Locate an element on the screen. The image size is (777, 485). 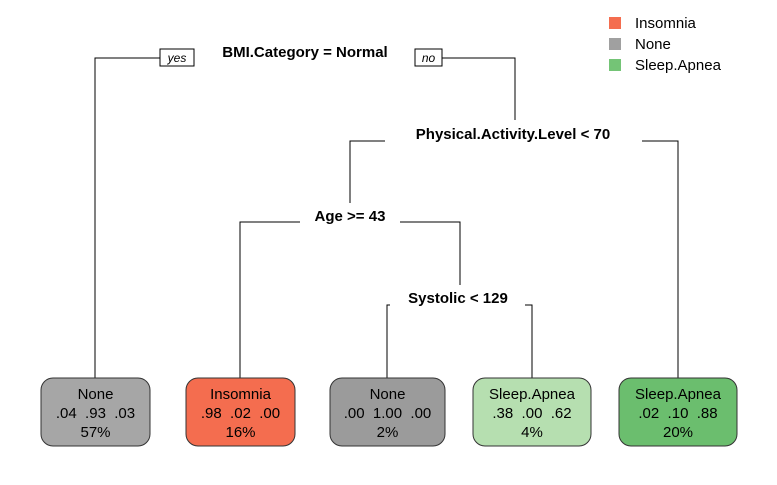
leaf-probabilities: .38 .00 .62 is located at coordinates (531, 413).